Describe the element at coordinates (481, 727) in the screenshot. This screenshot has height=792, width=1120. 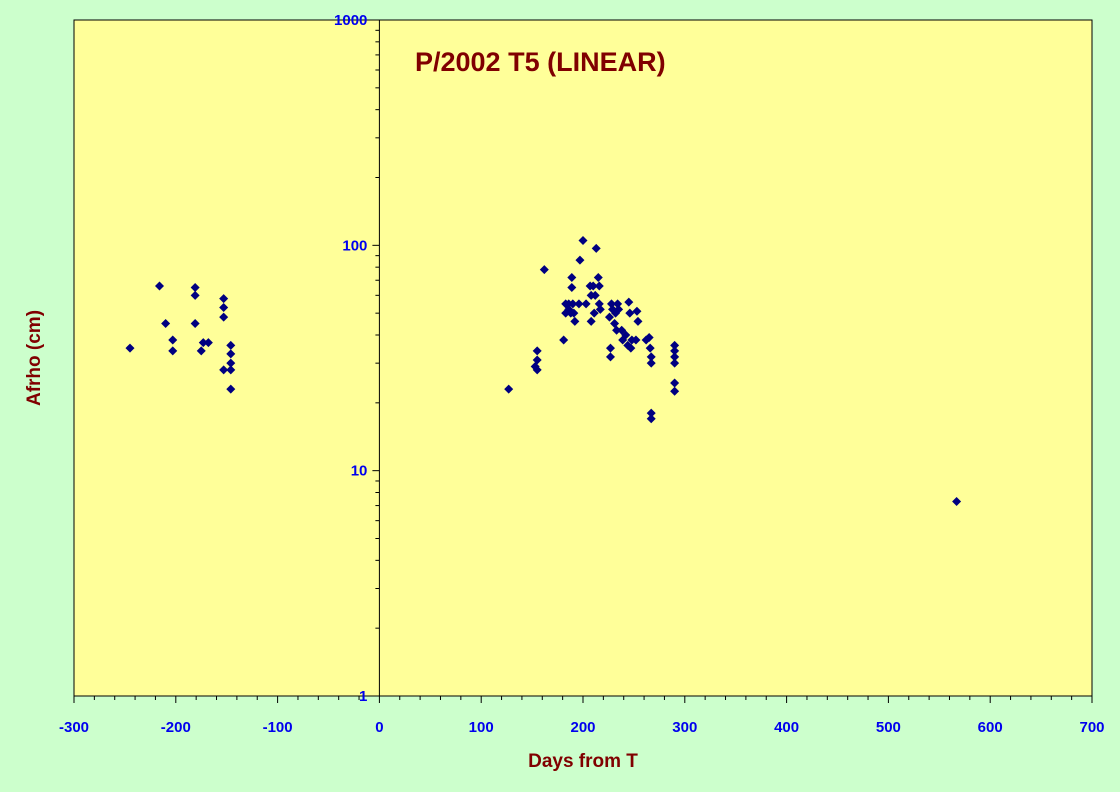
I see `x-tick-label: 100` at that location.